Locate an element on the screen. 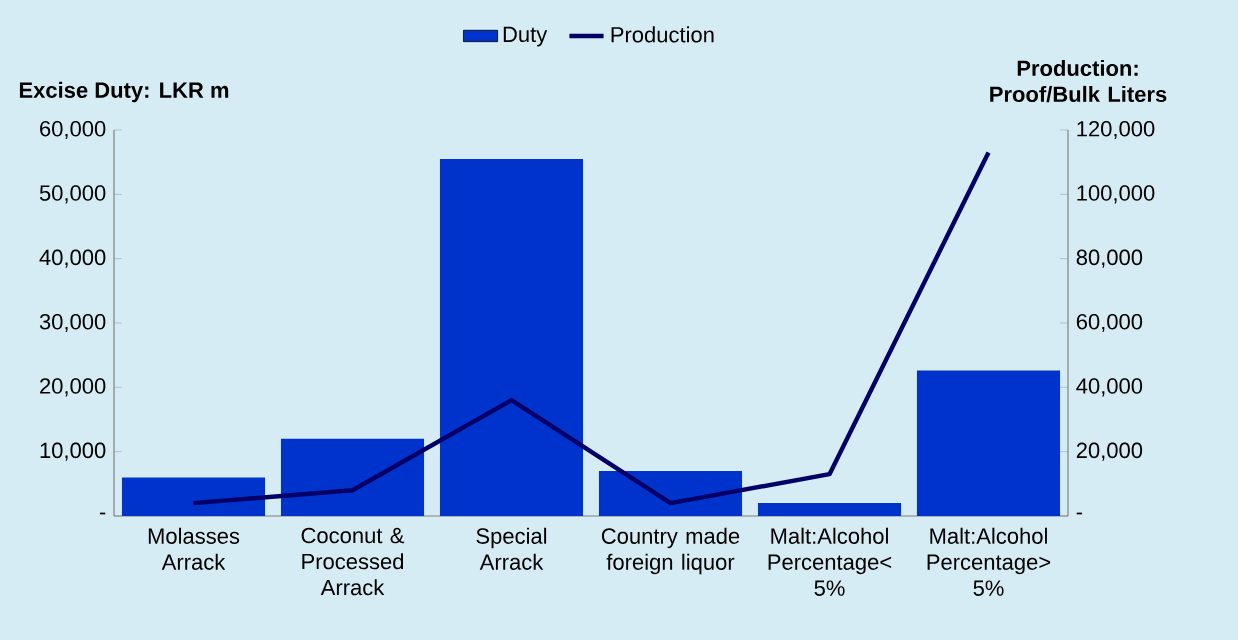 Image resolution: width=1238 pixels, height=640 pixels. x-tick-label: Malt:Alcohol Percentage> 5% is located at coordinates (989, 561).